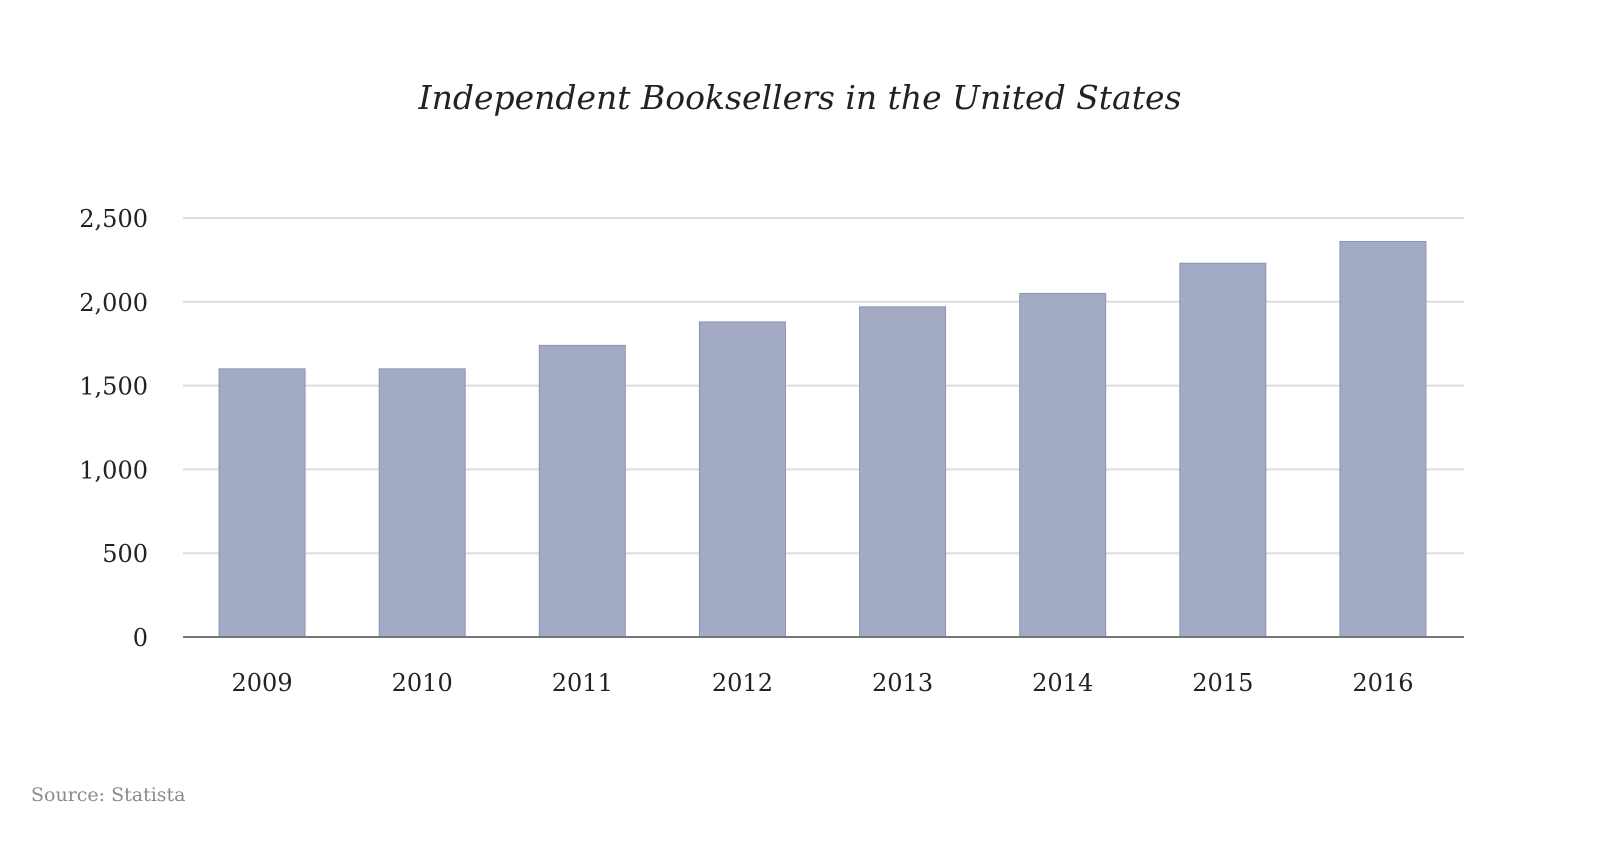 The height and width of the screenshot is (858, 1600). What do you see at coordinates (113, 387) in the screenshot?
I see `y-tick-label: 1,500` at bounding box center [113, 387].